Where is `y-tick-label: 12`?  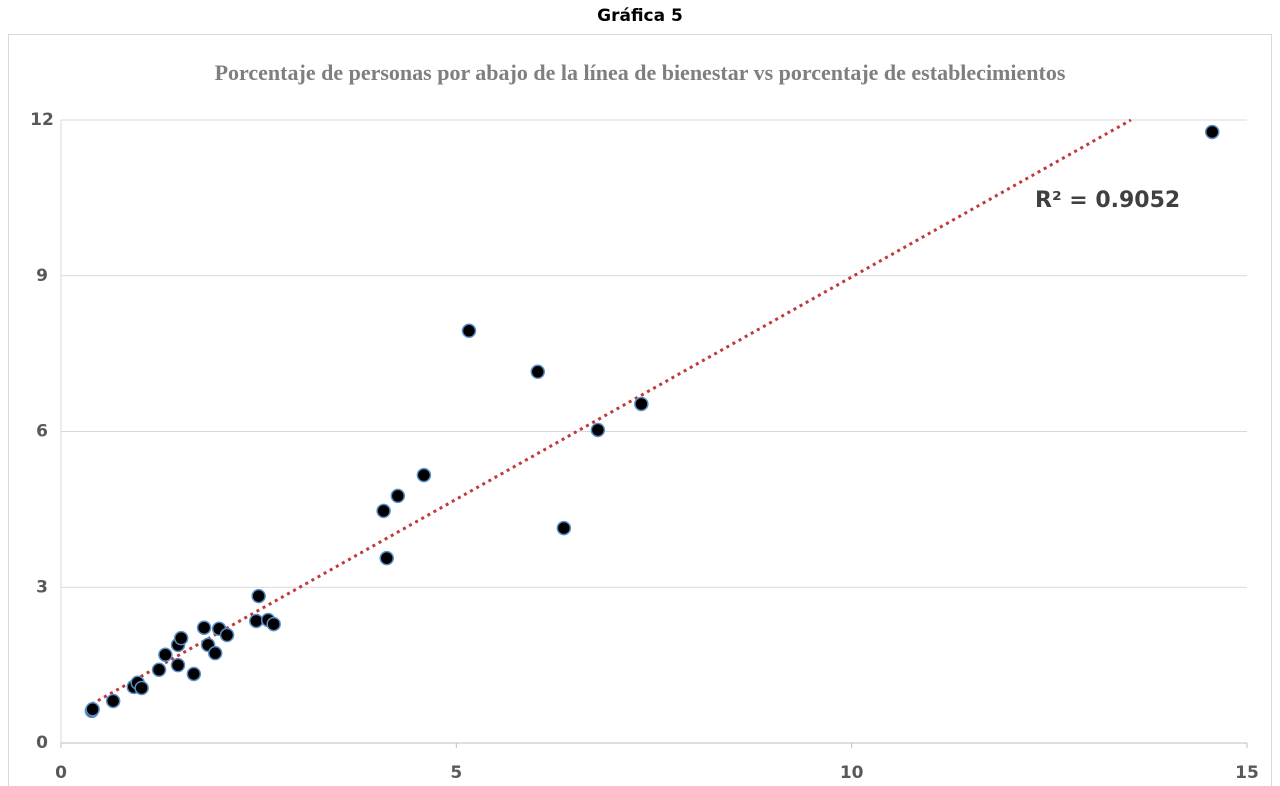 y-tick-label: 12 is located at coordinates (42, 120).